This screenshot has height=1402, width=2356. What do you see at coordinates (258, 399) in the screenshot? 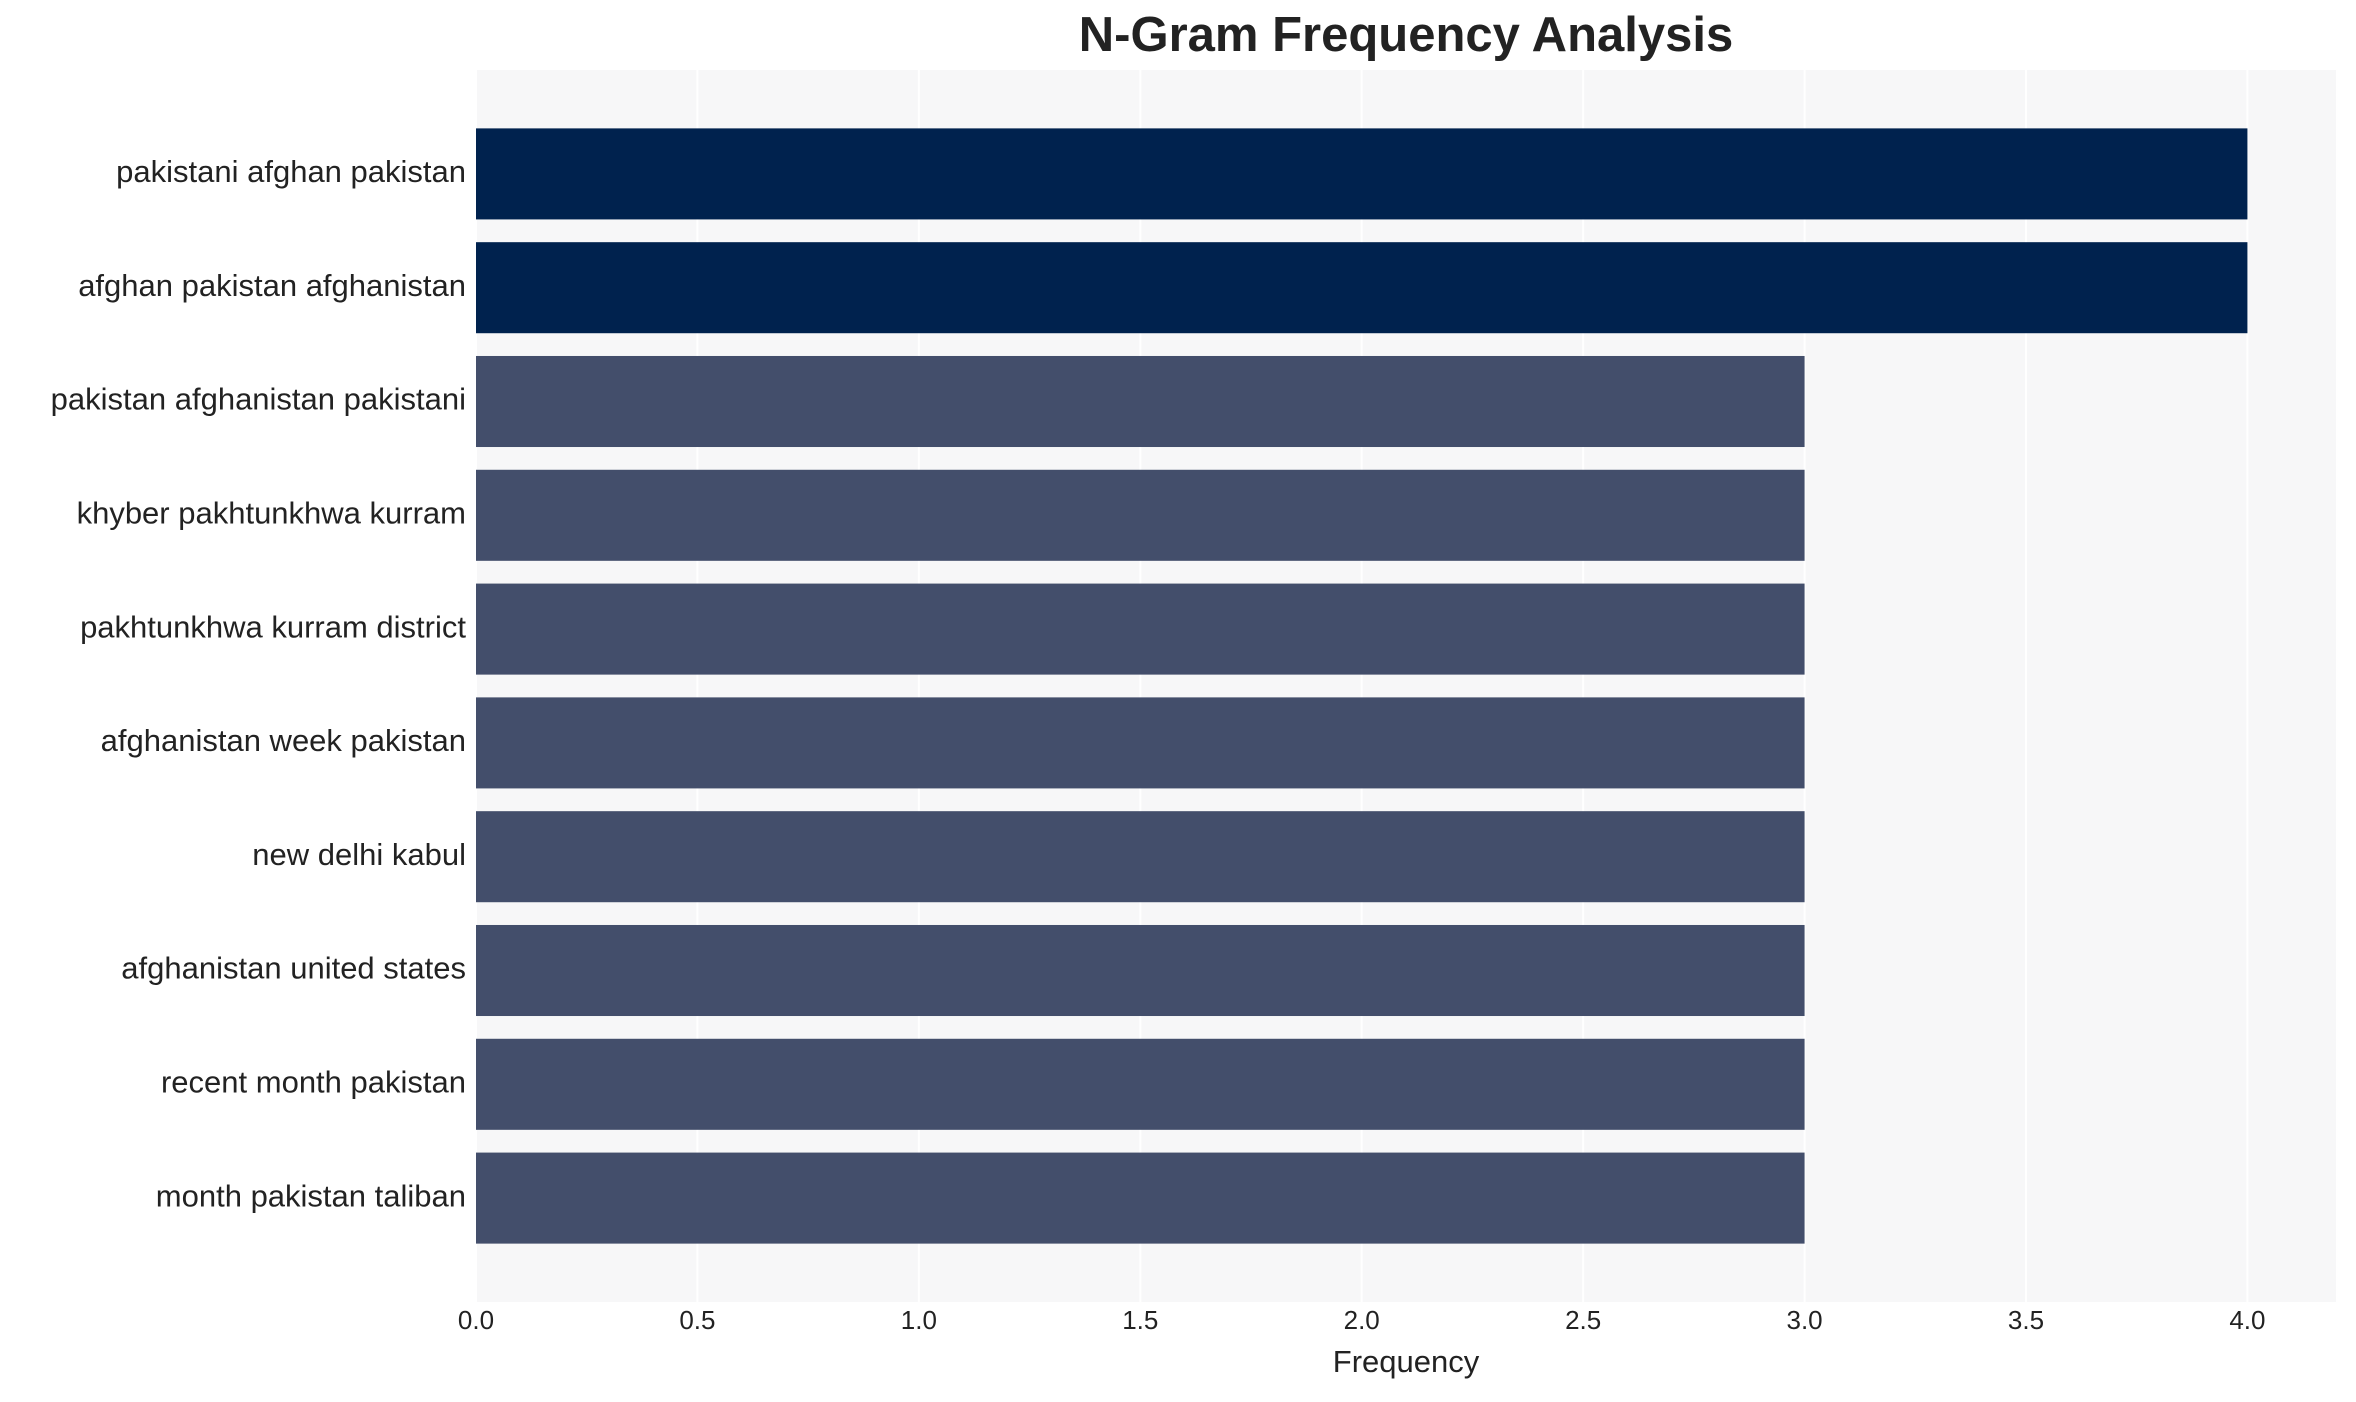
I see `y-tick-label: pakistan afghanistan pakistani` at bounding box center [258, 399].